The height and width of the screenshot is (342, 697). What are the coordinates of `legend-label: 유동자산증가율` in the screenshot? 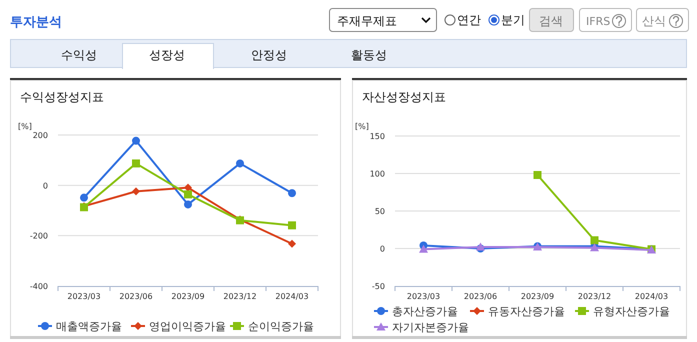 It's located at (526, 311).